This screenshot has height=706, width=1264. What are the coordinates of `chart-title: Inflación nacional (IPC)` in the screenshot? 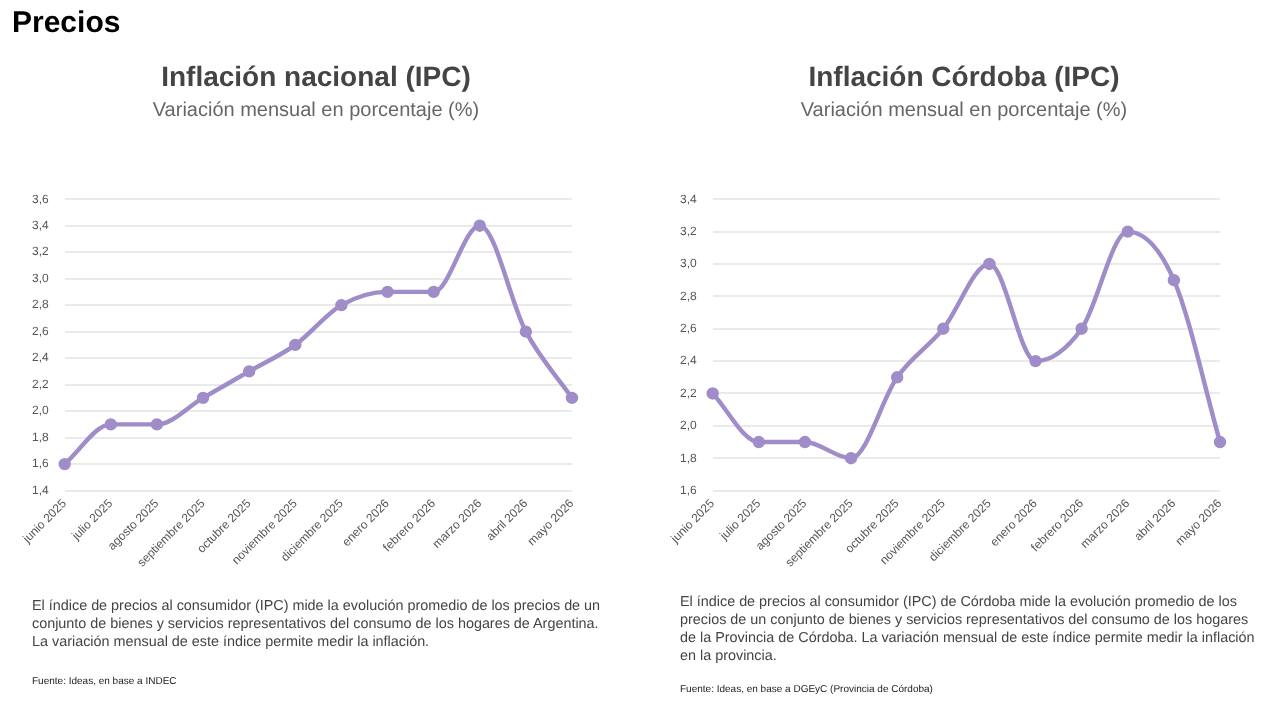 It's located at (316, 76).